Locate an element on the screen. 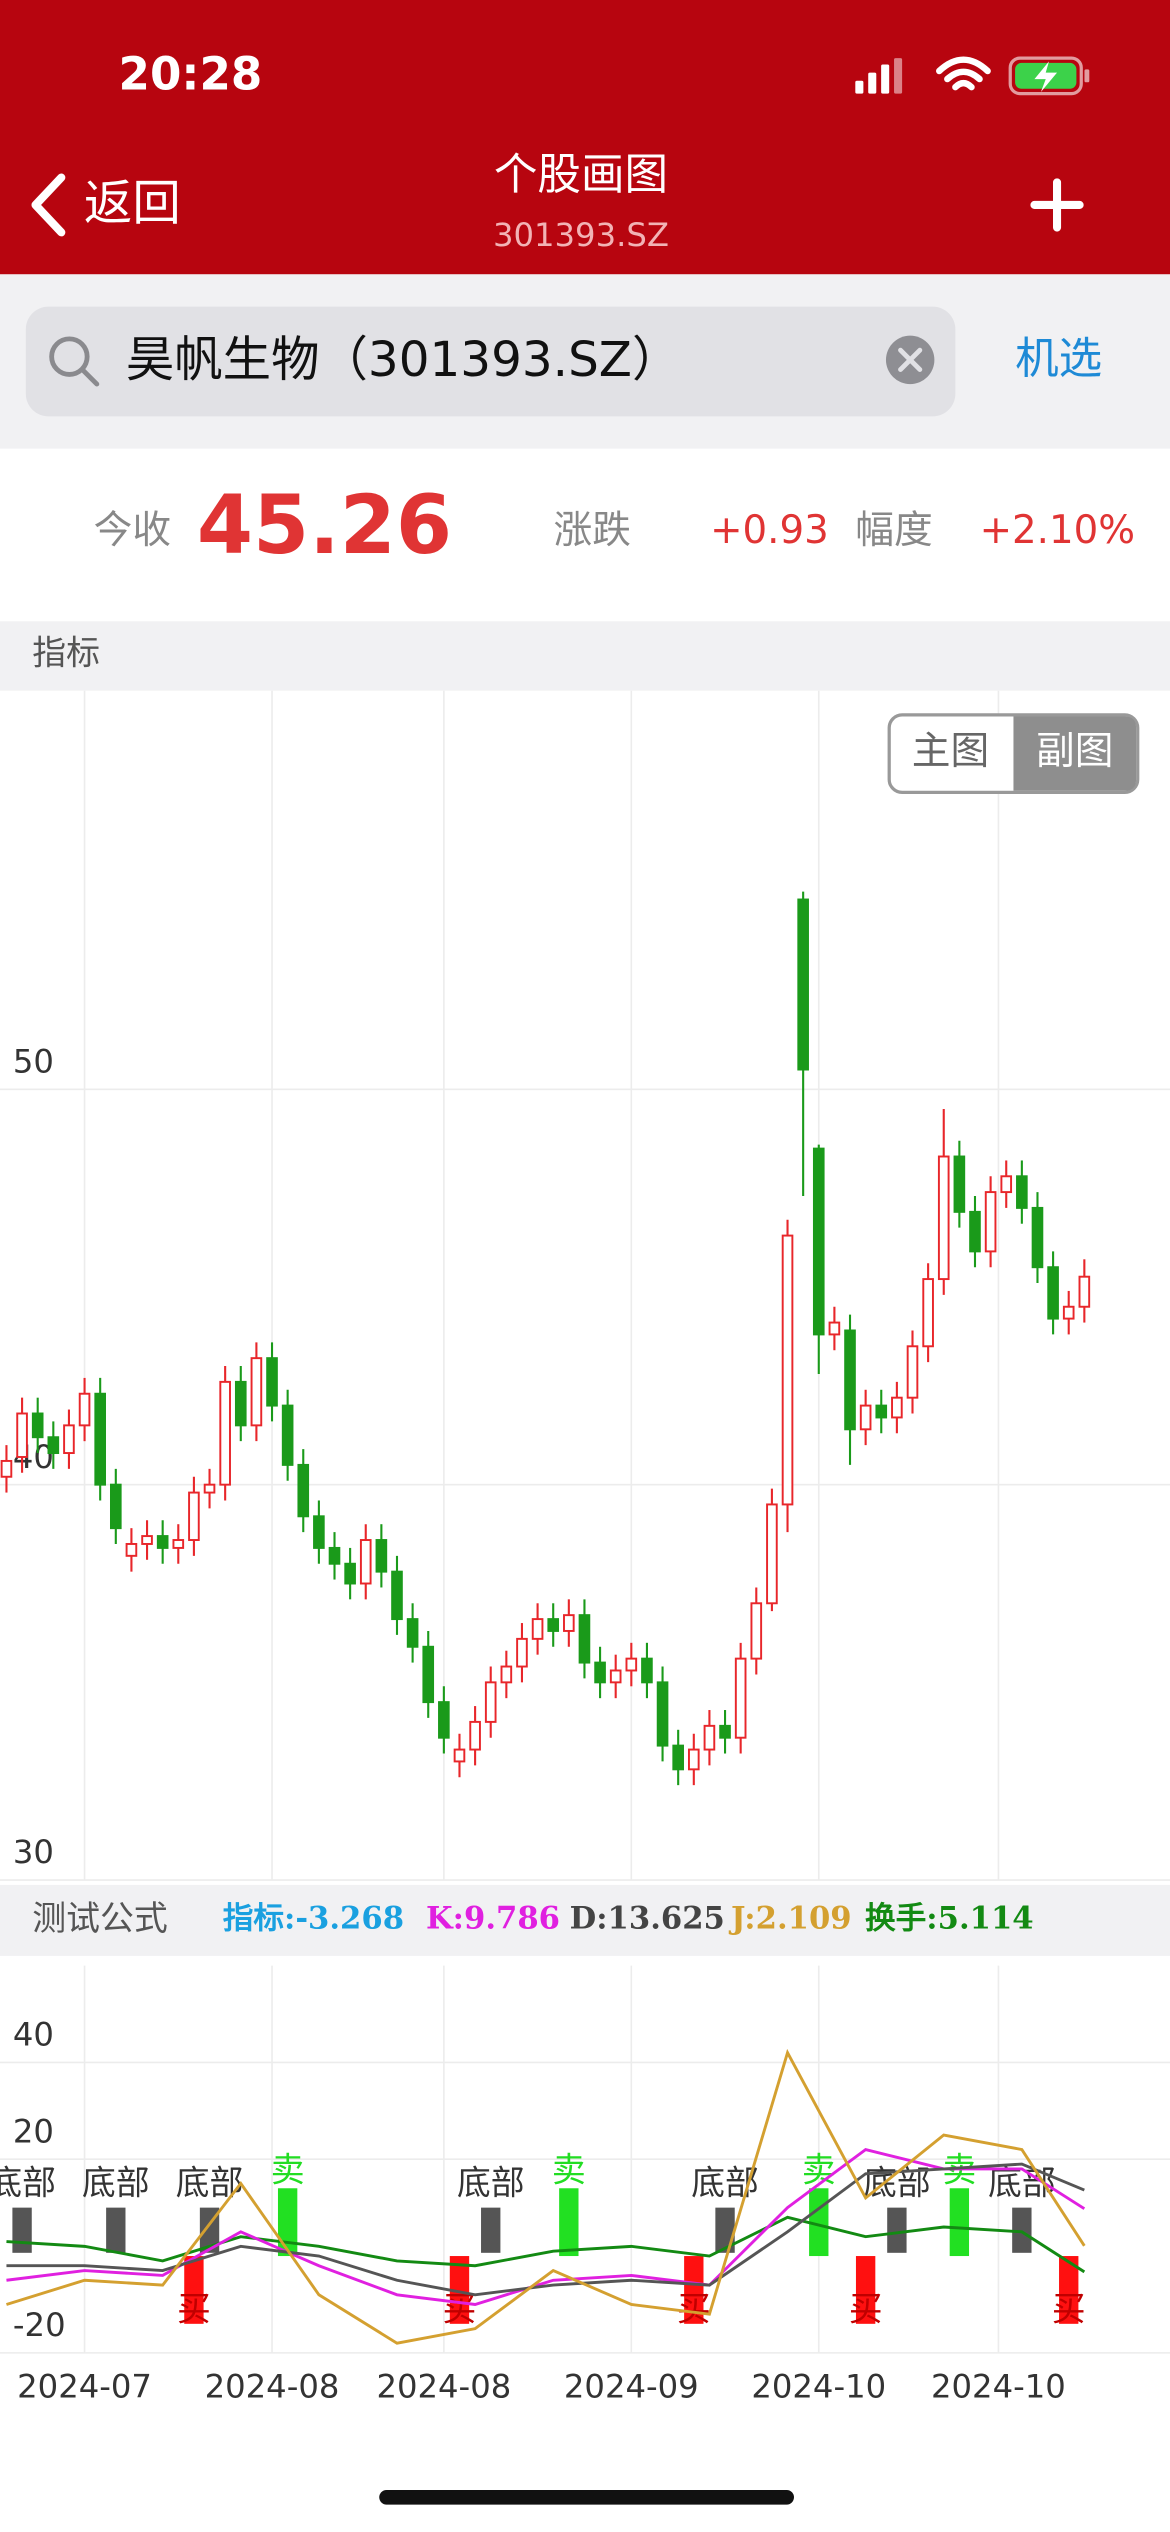 The width and height of the screenshot is (1170, 2532). toggle-sub: 副图 is located at coordinates (1074, 751).